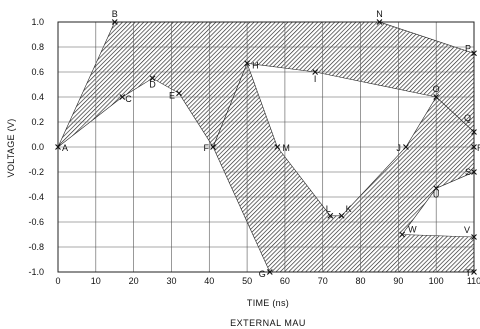 The image size is (480, 329). Describe the element at coordinates (172, 95) in the screenshot. I see `point-label-e: E` at that location.